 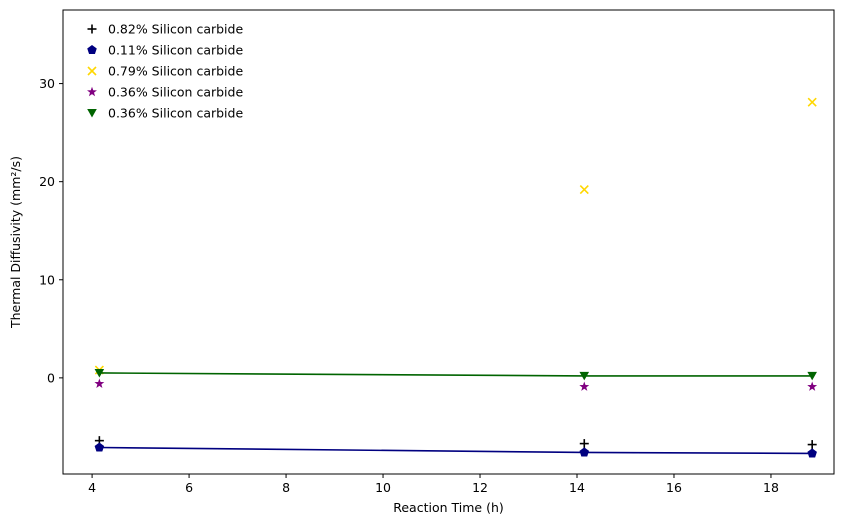 What do you see at coordinates (383, 487) in the screenshot?
I see `x-tick-label: 10` at bounding box center [383, 487].